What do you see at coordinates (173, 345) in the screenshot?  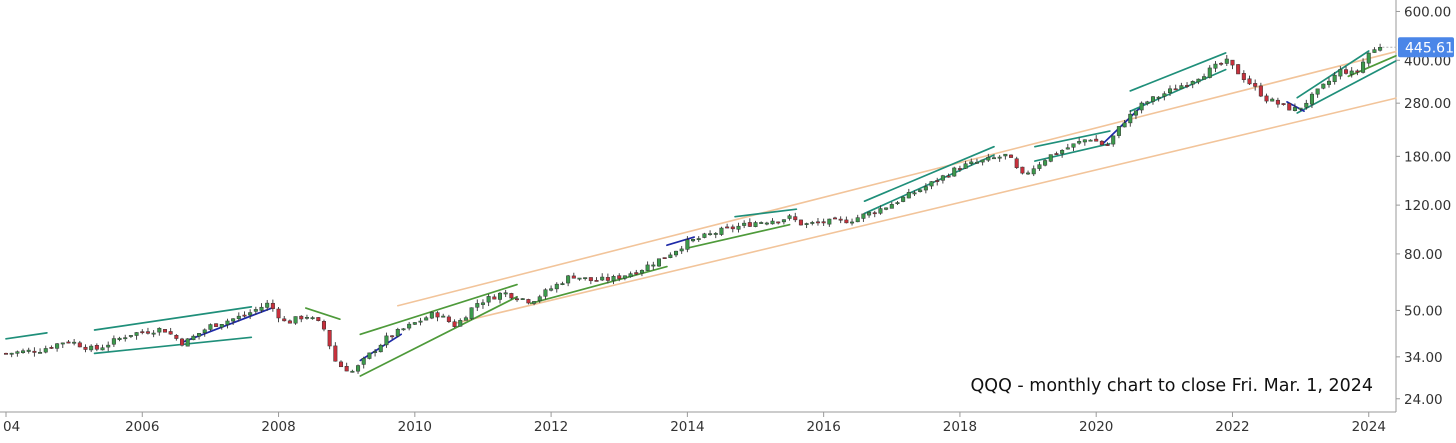 I see `channel-2005-bottom` at bounding box center [173, 345].